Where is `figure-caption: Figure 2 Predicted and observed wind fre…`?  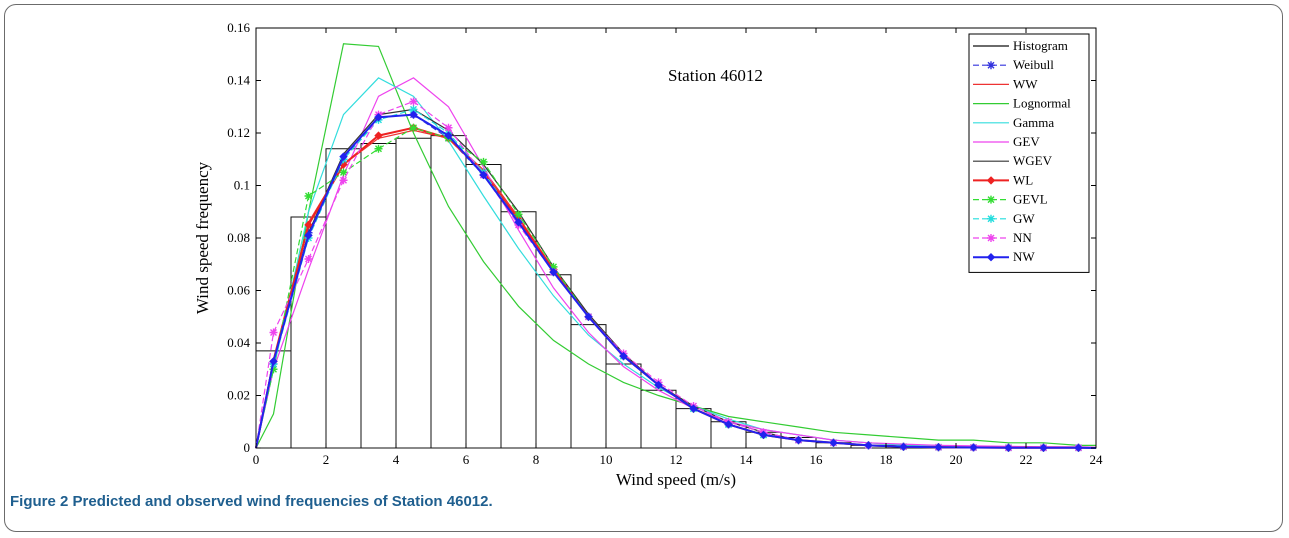 figure-caption: Figure 2 Predicted and observed wind fre… is located at coordinates (251, 501).